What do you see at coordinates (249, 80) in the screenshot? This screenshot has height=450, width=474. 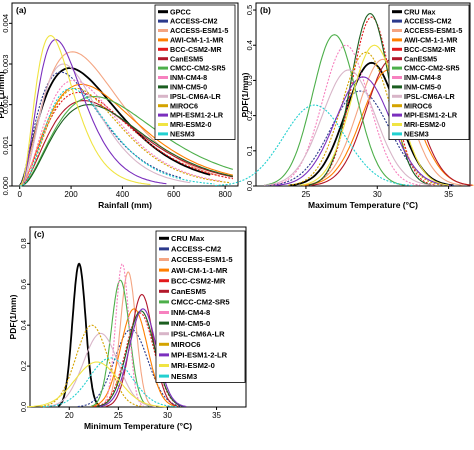 I see `y-tick-label: 0.3` at bounding box center [249, 80].